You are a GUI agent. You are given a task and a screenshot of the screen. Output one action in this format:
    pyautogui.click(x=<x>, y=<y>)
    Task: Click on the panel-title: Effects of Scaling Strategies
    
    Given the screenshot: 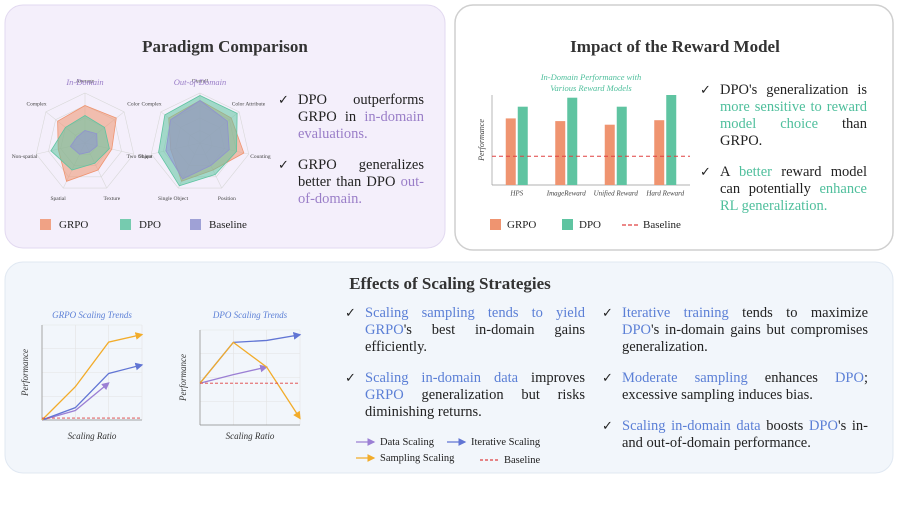 What is the action you would take?
    pyautogui.click(x=450, y=283)
    